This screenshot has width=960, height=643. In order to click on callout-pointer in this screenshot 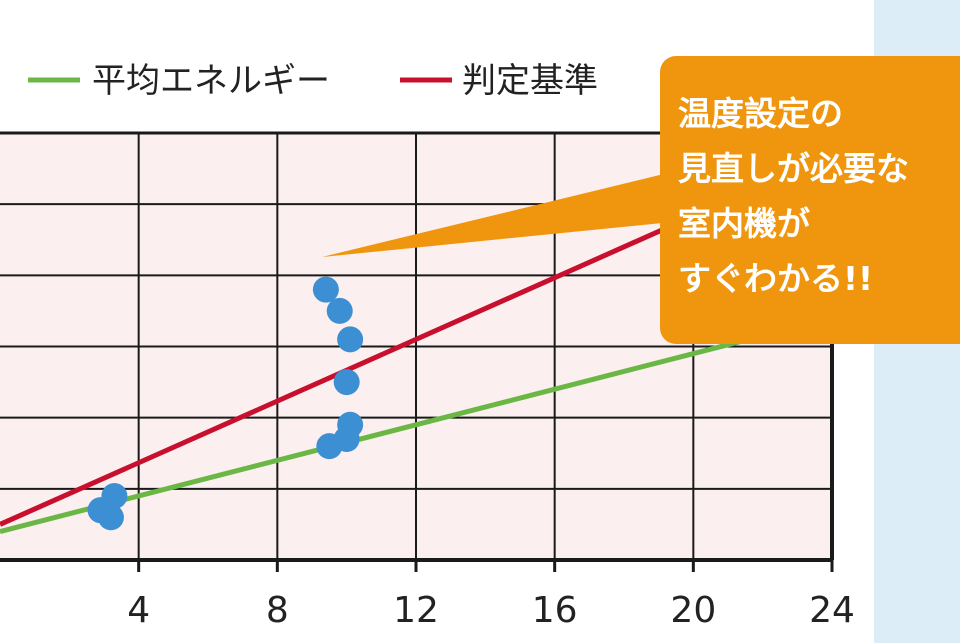, I will do `click(497, 214)`.